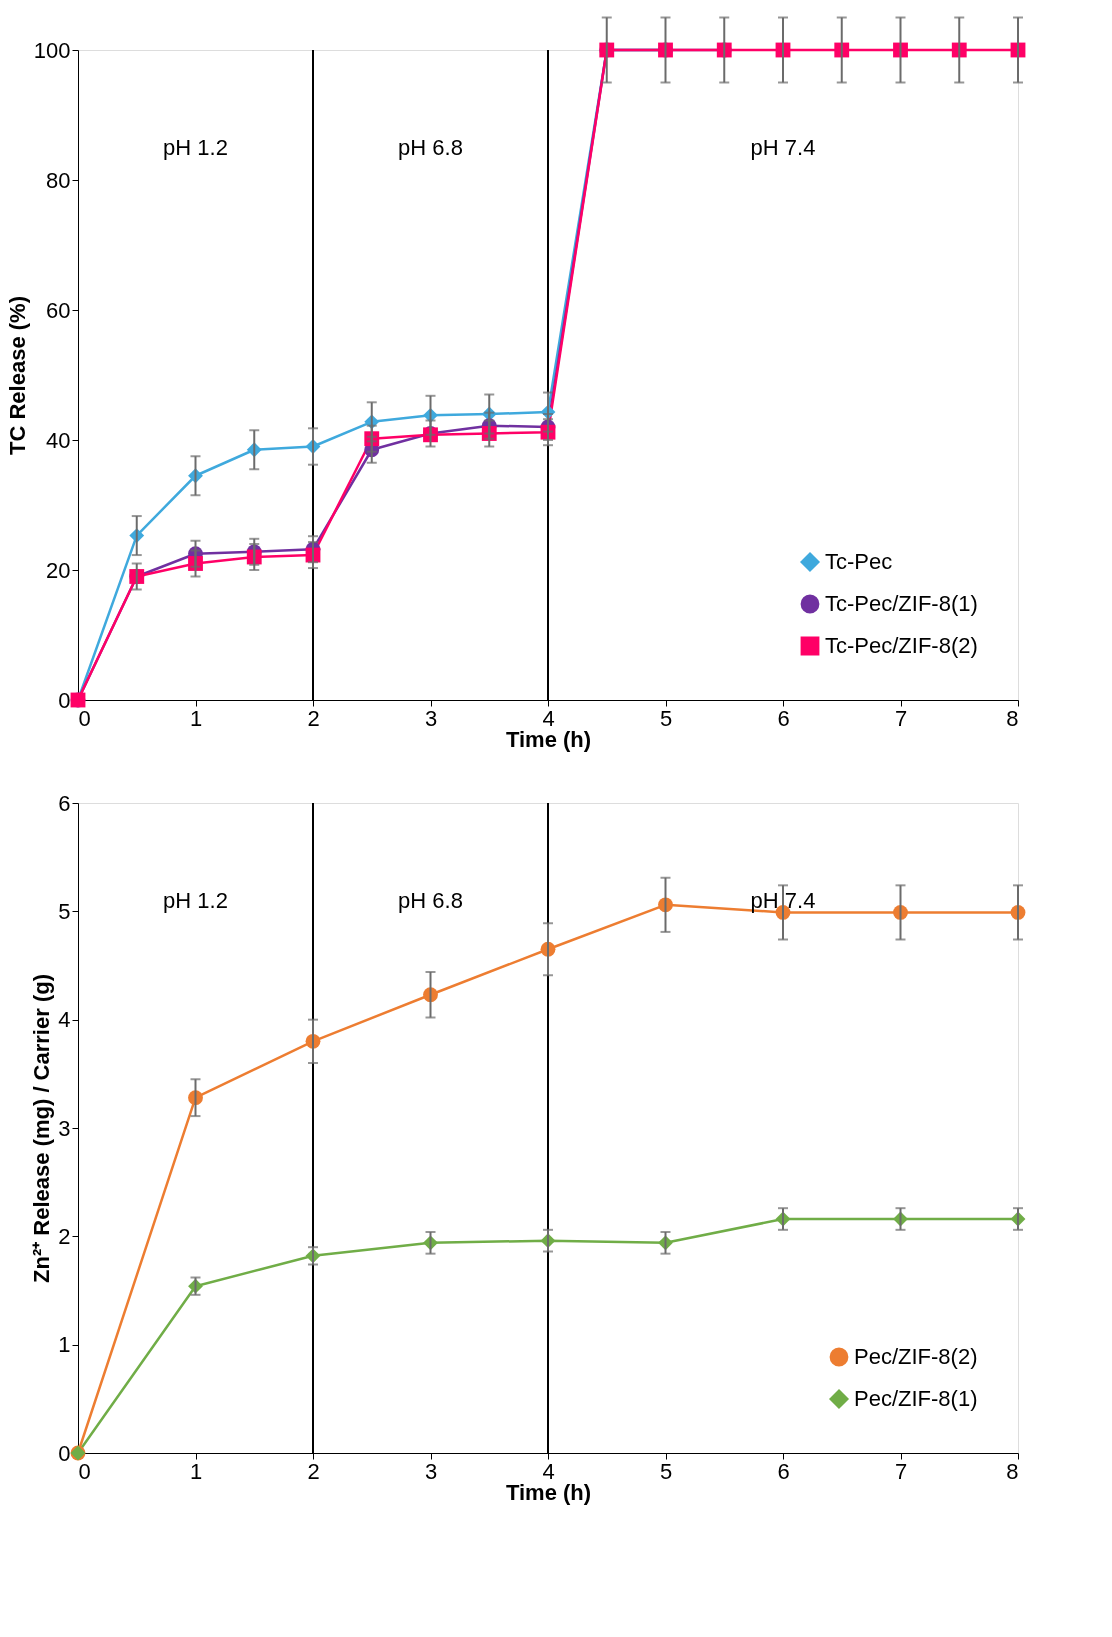  What do you see at coordinates (901, 603) in the screenshot?
I see `legend-label: Tc-Pec/ZIF-8(1)` at bounding box center [901, 603].